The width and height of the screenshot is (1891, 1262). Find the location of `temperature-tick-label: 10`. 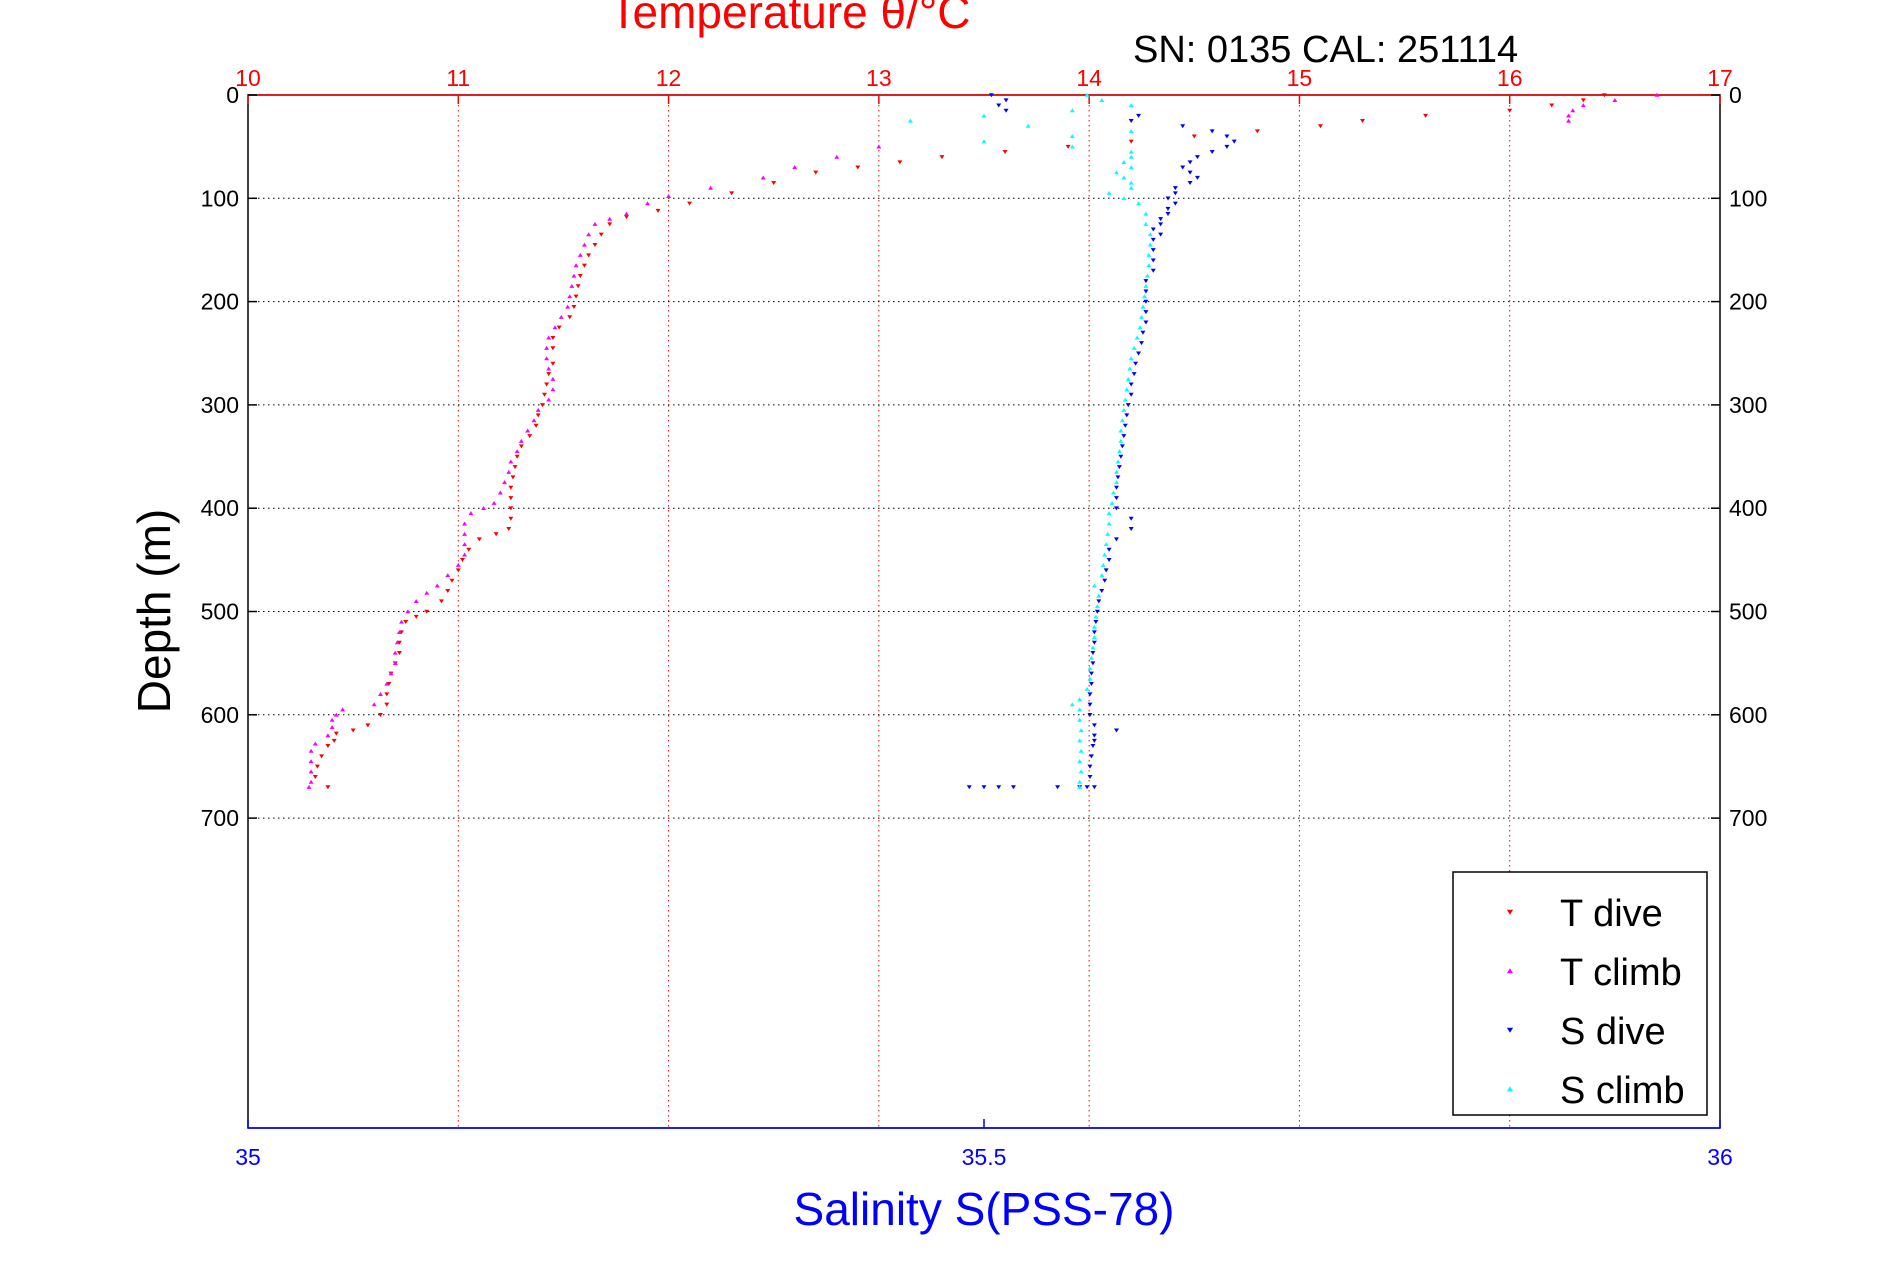

temperature-tick-label: 10 is located at coordinates (248, 78).